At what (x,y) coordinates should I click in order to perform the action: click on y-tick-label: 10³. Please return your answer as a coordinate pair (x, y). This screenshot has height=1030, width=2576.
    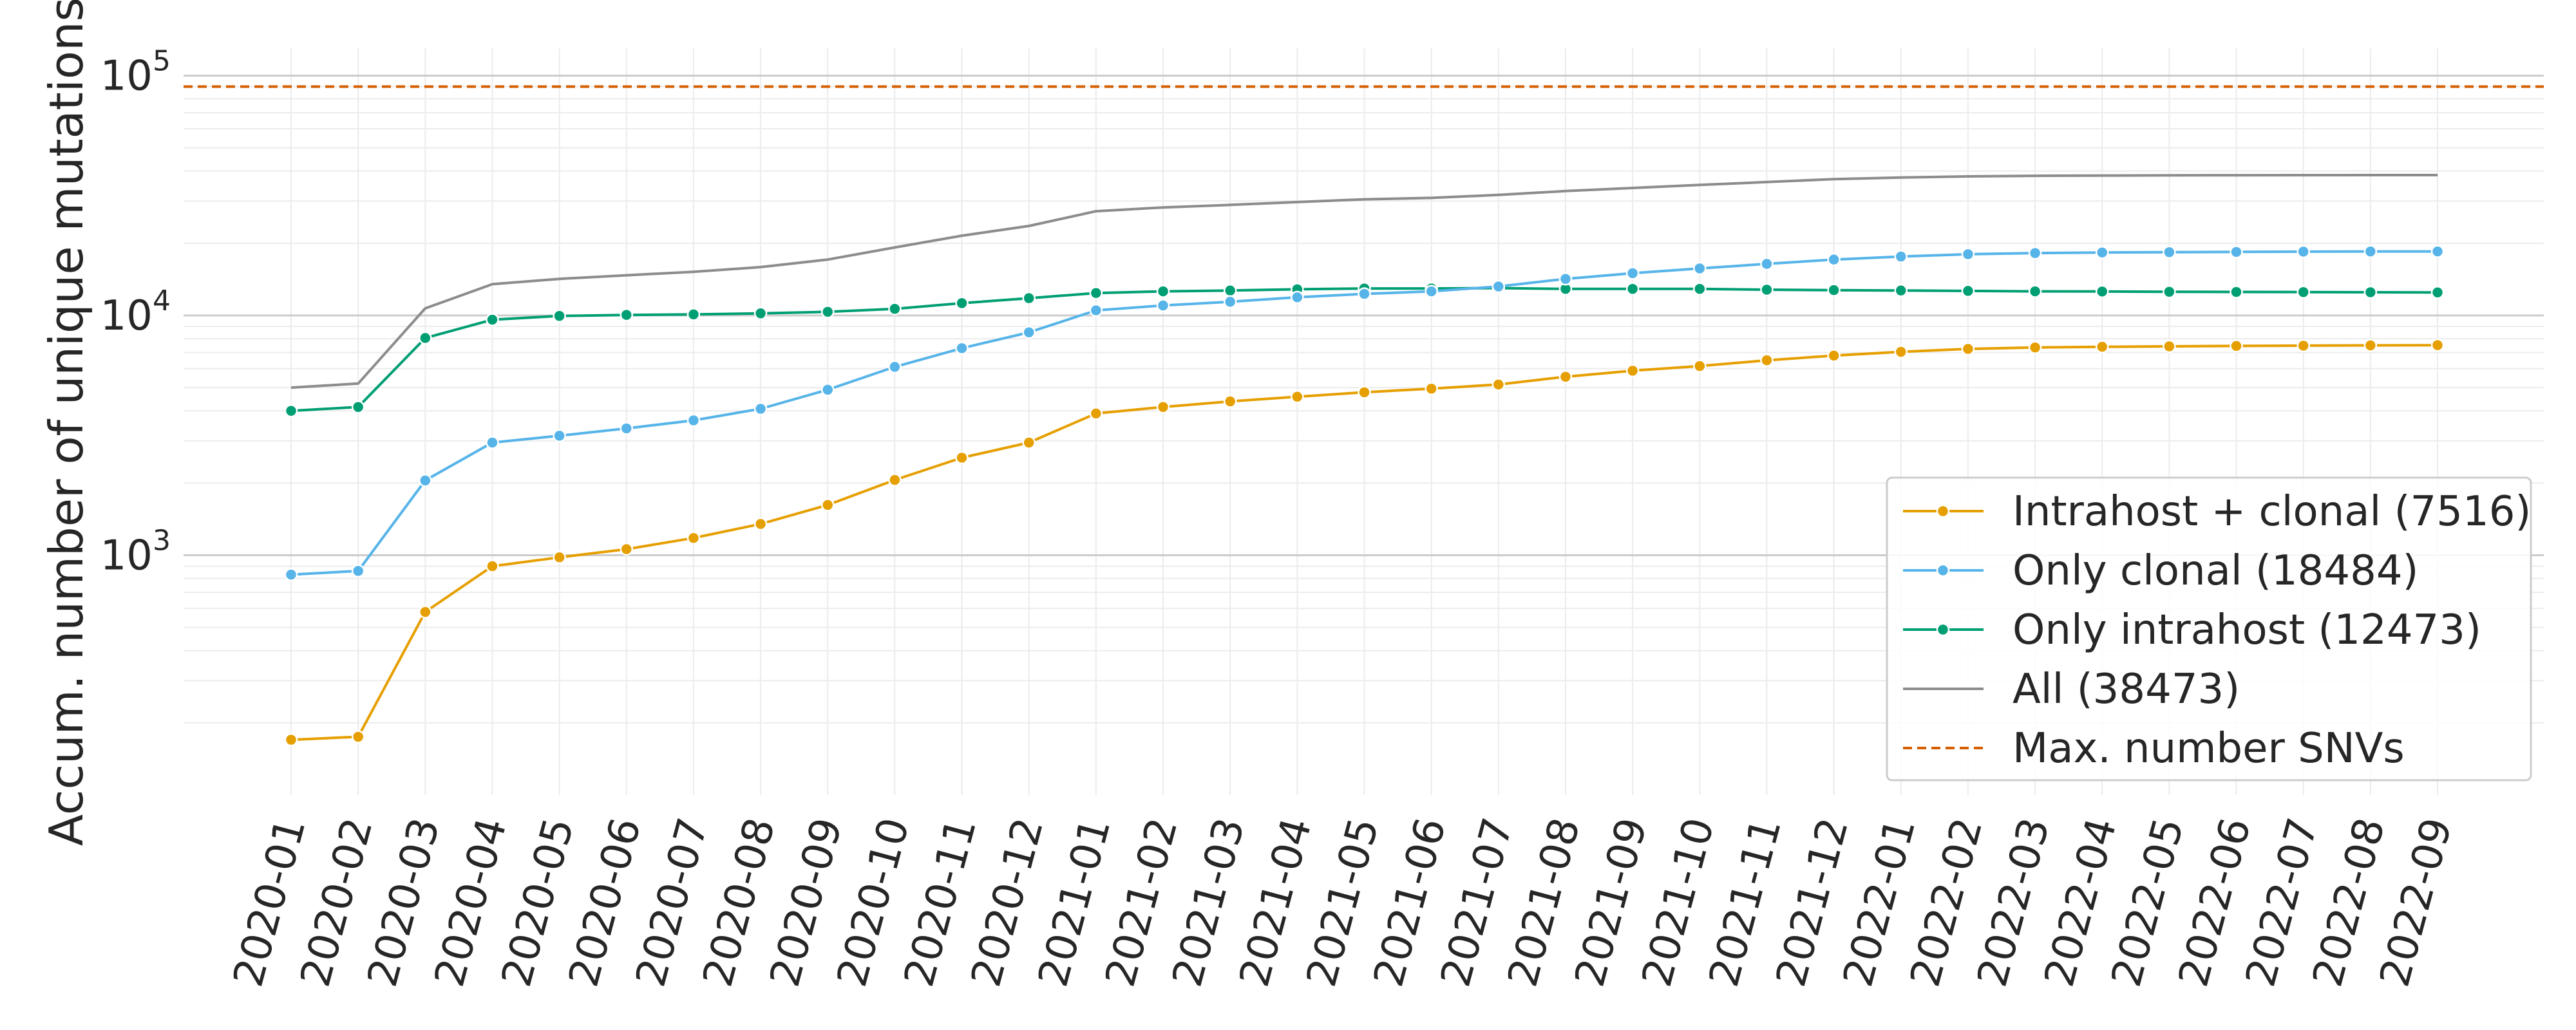
    Looking at the image, I should click on (135, 551).